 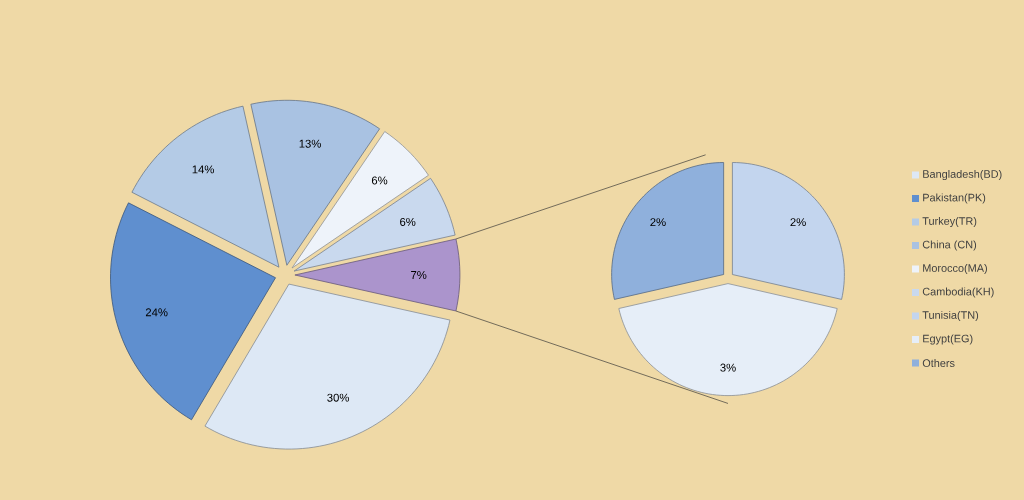 What do you see at coordinates (203, 169) in the screenshot?
I see `data-label: 14%` at bounding box center [203, 169].